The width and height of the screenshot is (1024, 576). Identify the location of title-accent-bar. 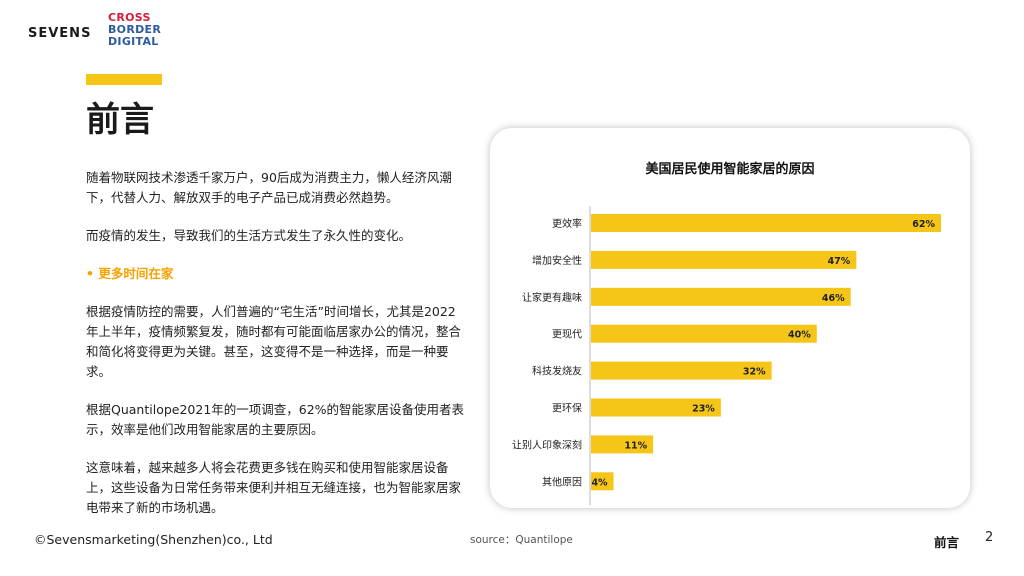
(124, 79).